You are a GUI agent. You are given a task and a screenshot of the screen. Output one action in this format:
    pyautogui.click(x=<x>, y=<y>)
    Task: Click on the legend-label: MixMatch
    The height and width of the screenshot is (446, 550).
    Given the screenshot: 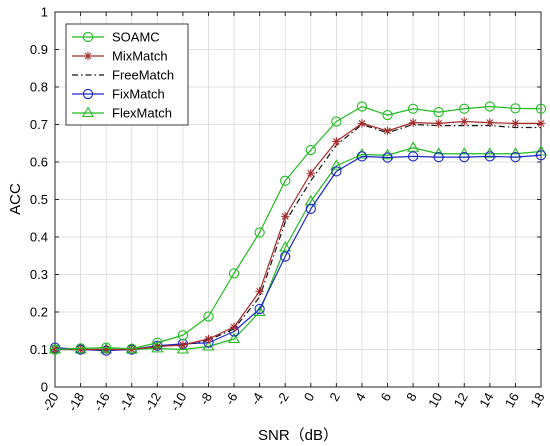 What is the action you would take?
    pyautogui.click(x=140, y=56)
    